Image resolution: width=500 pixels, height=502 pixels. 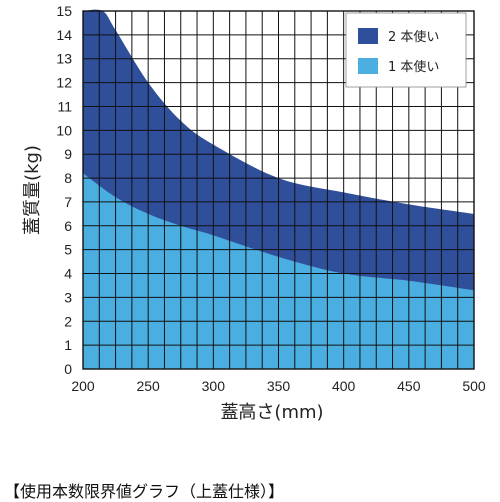 I want to click on x-tick-label: 450, so click(x=409, y=386).